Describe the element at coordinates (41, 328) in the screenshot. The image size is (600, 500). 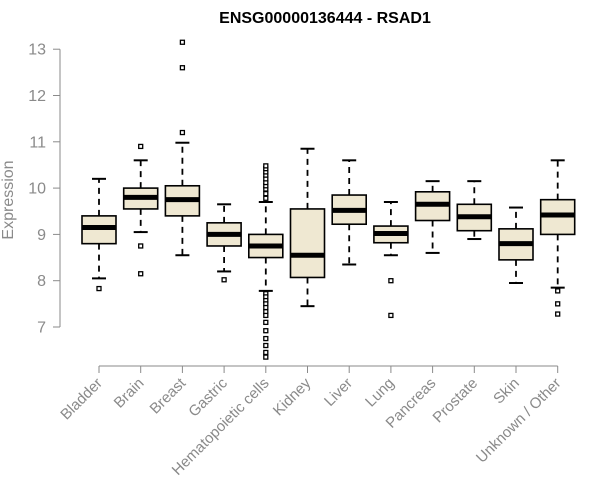
I see `y-tick-label: 7` at that location.